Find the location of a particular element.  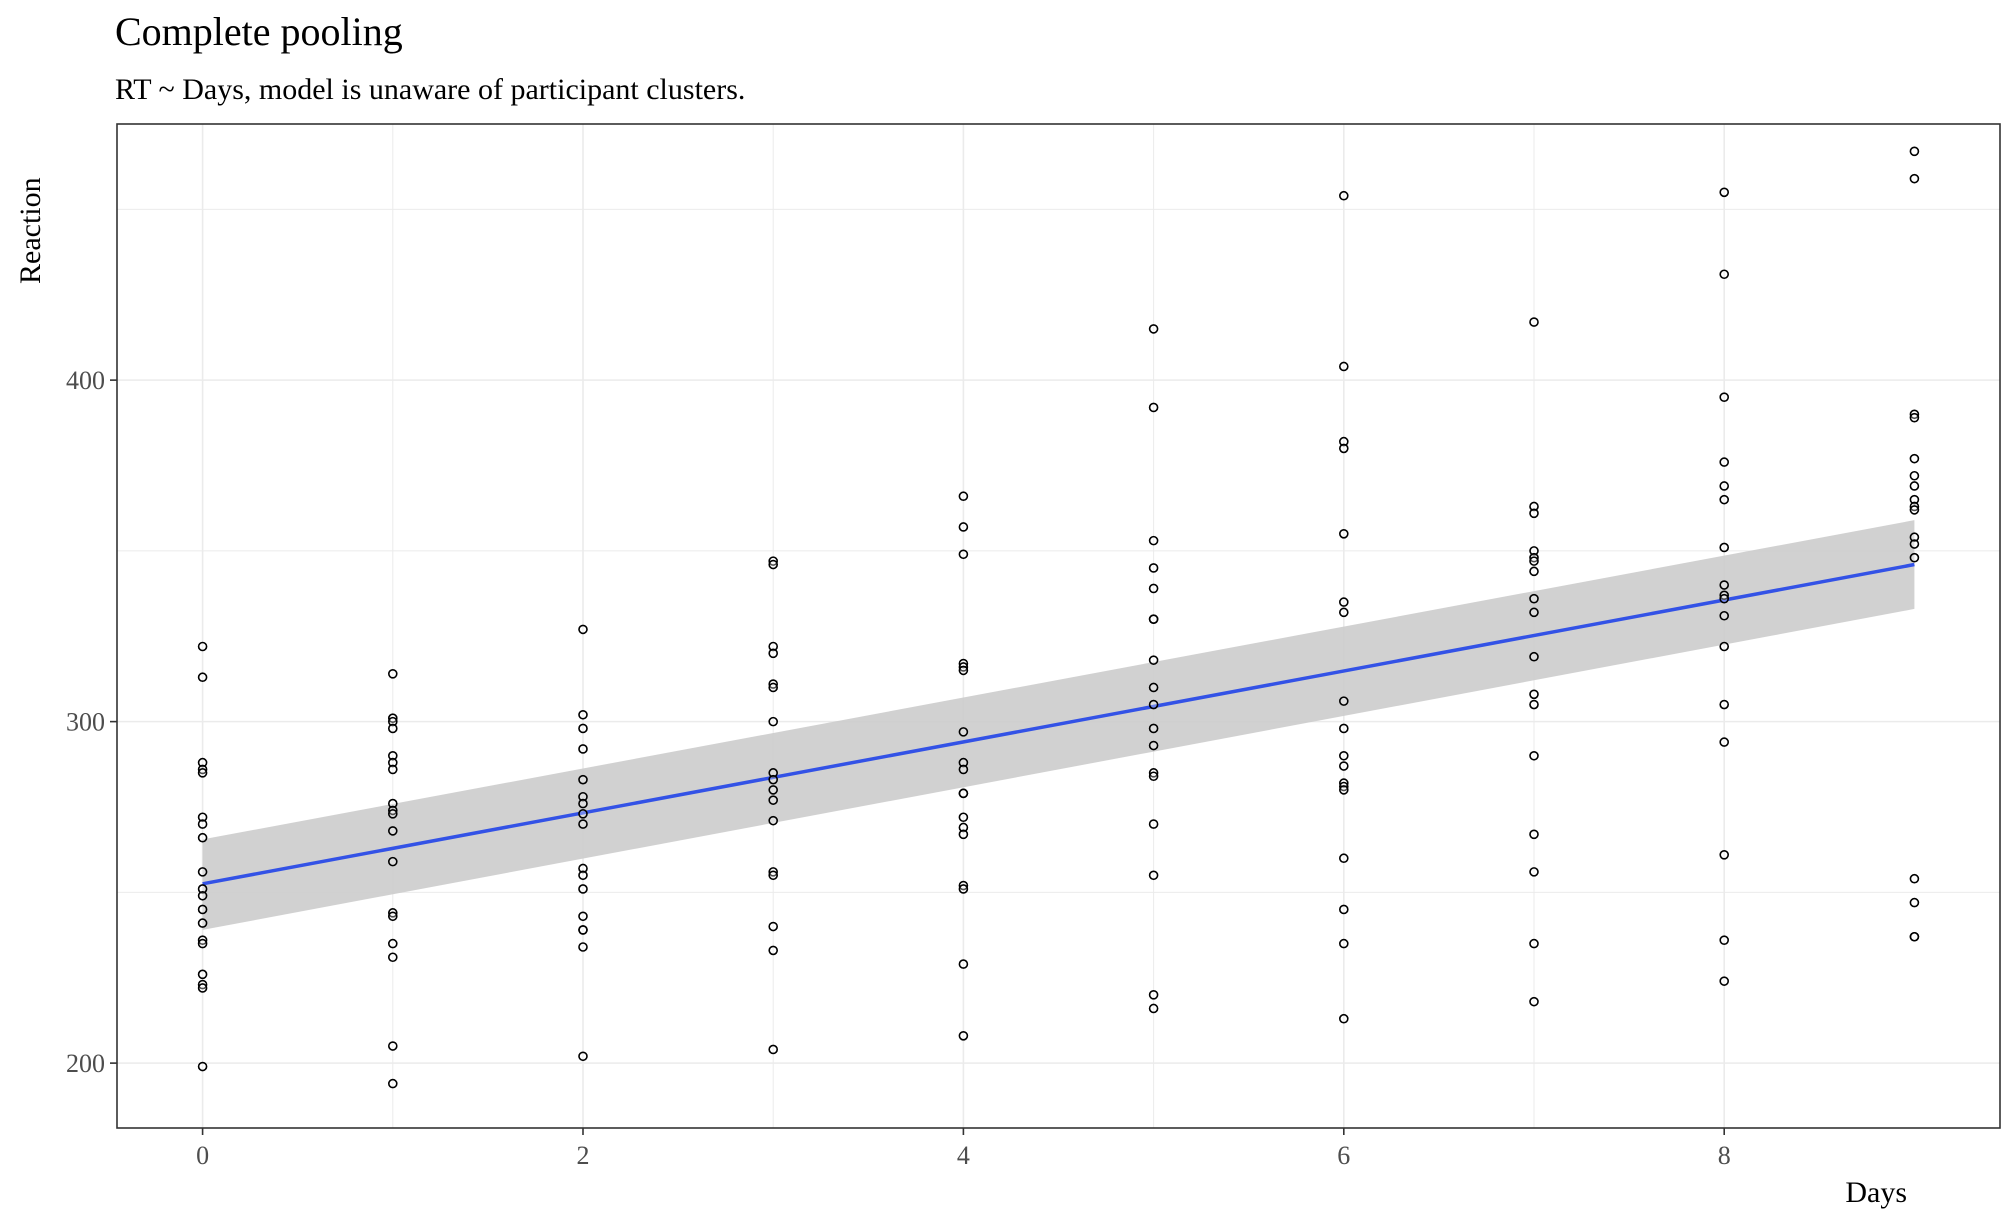

y-axis: 200 300 400 is located at coordinates (91, 722).